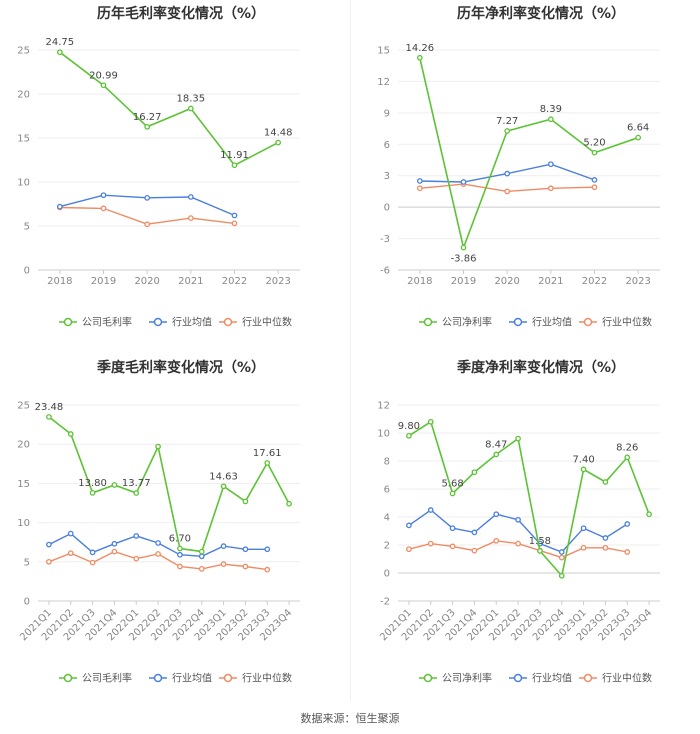 This screenshot has width=700, height=734. I want to click on data-label: 9.80, so click(409, 426).